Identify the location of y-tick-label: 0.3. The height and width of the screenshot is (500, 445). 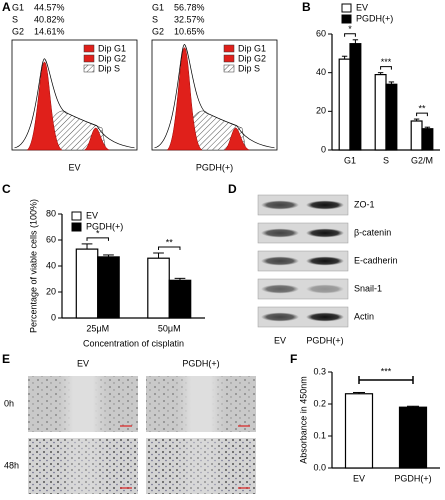
(319, 371).